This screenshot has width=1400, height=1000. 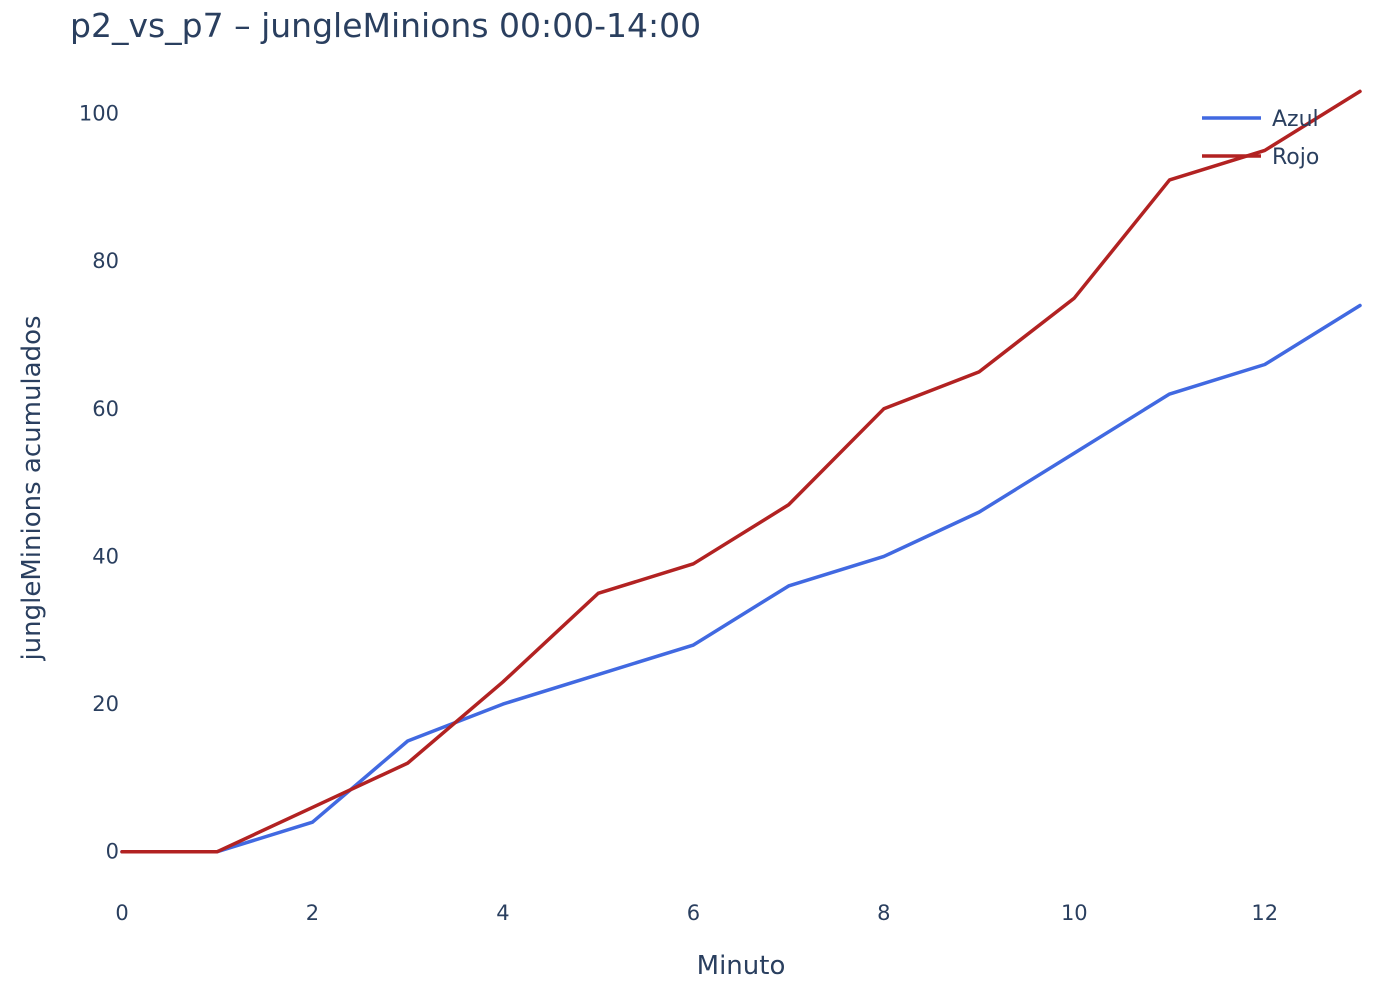 I want to click on legend-label: Rojo, so click(x=1295, y=157).